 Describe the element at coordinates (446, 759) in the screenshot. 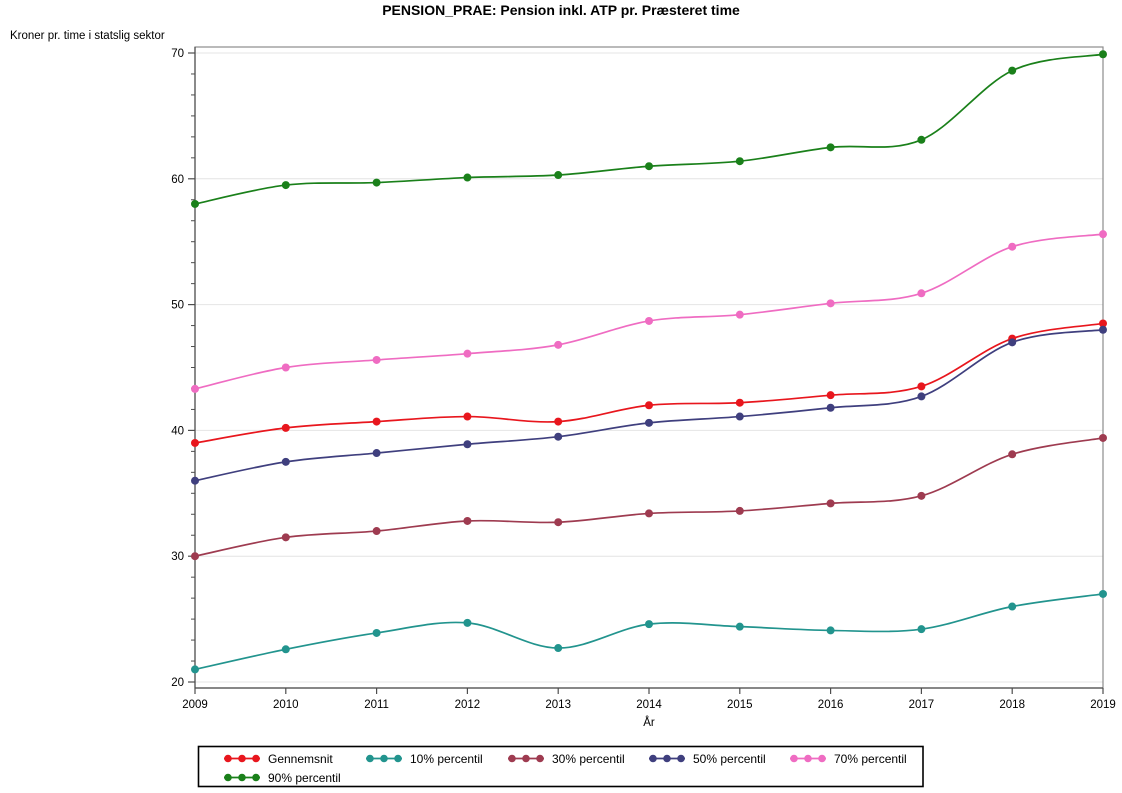

I see `legend-label-10-percentil: 10% percentil` at that location.